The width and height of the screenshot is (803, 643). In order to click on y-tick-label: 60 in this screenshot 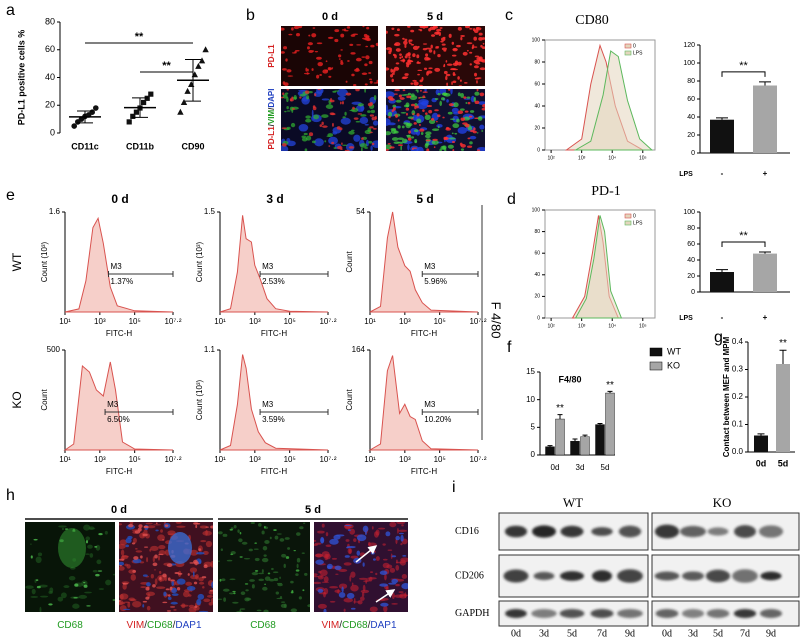, I will do `click(537, 254)`.